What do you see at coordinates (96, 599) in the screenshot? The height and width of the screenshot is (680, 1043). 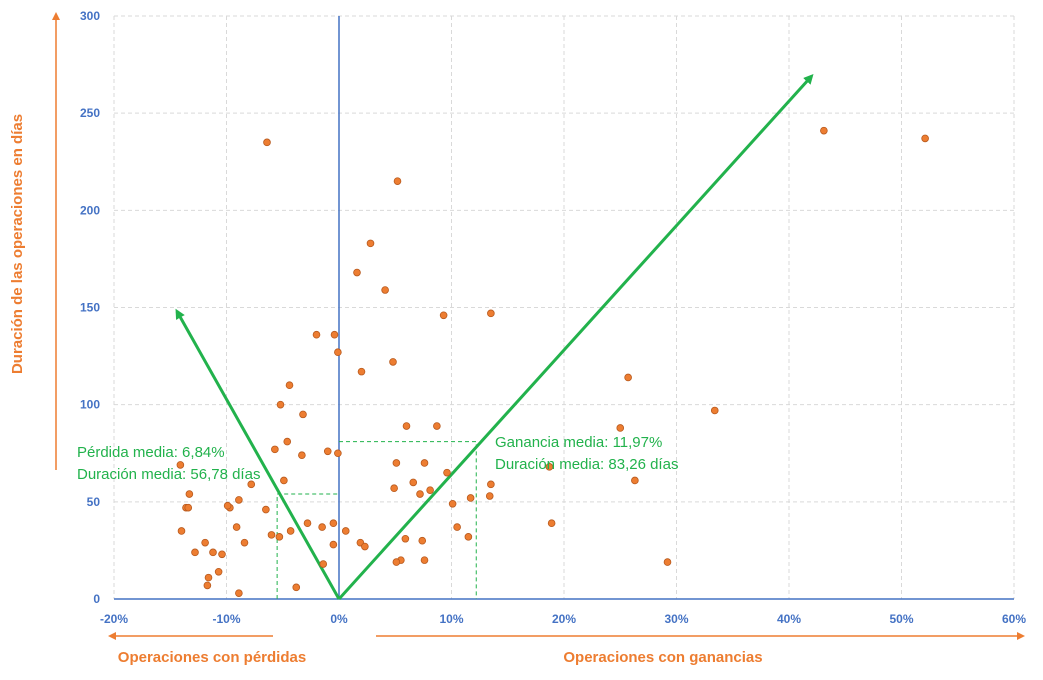 I see `y-tick-label: 0` at bounding box center [96, 599].